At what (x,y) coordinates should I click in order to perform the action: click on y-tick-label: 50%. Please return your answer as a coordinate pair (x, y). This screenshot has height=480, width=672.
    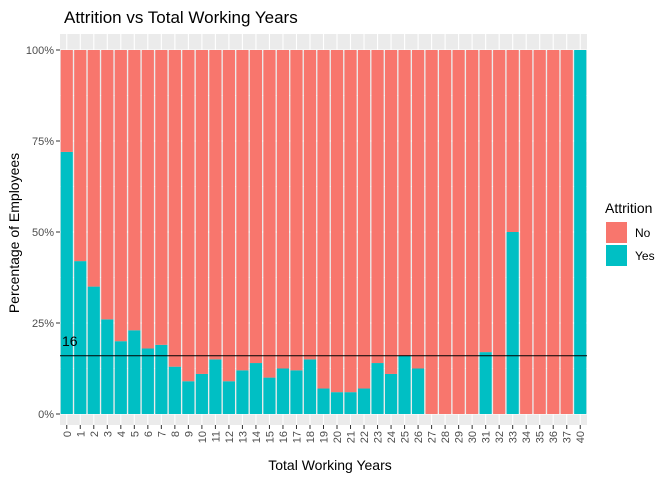
    Looking at the image, I should click on (43, 233).